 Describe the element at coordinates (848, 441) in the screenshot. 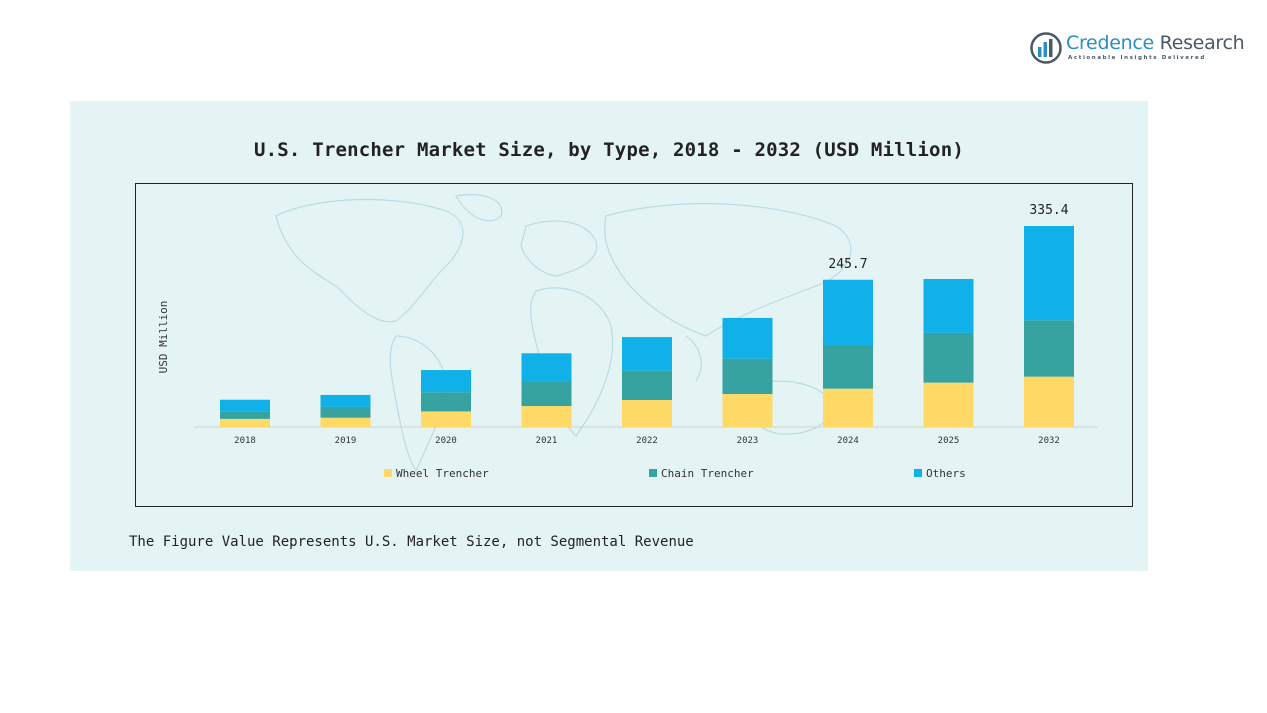

I see `x-tick-label-2024: 2024` at that location.